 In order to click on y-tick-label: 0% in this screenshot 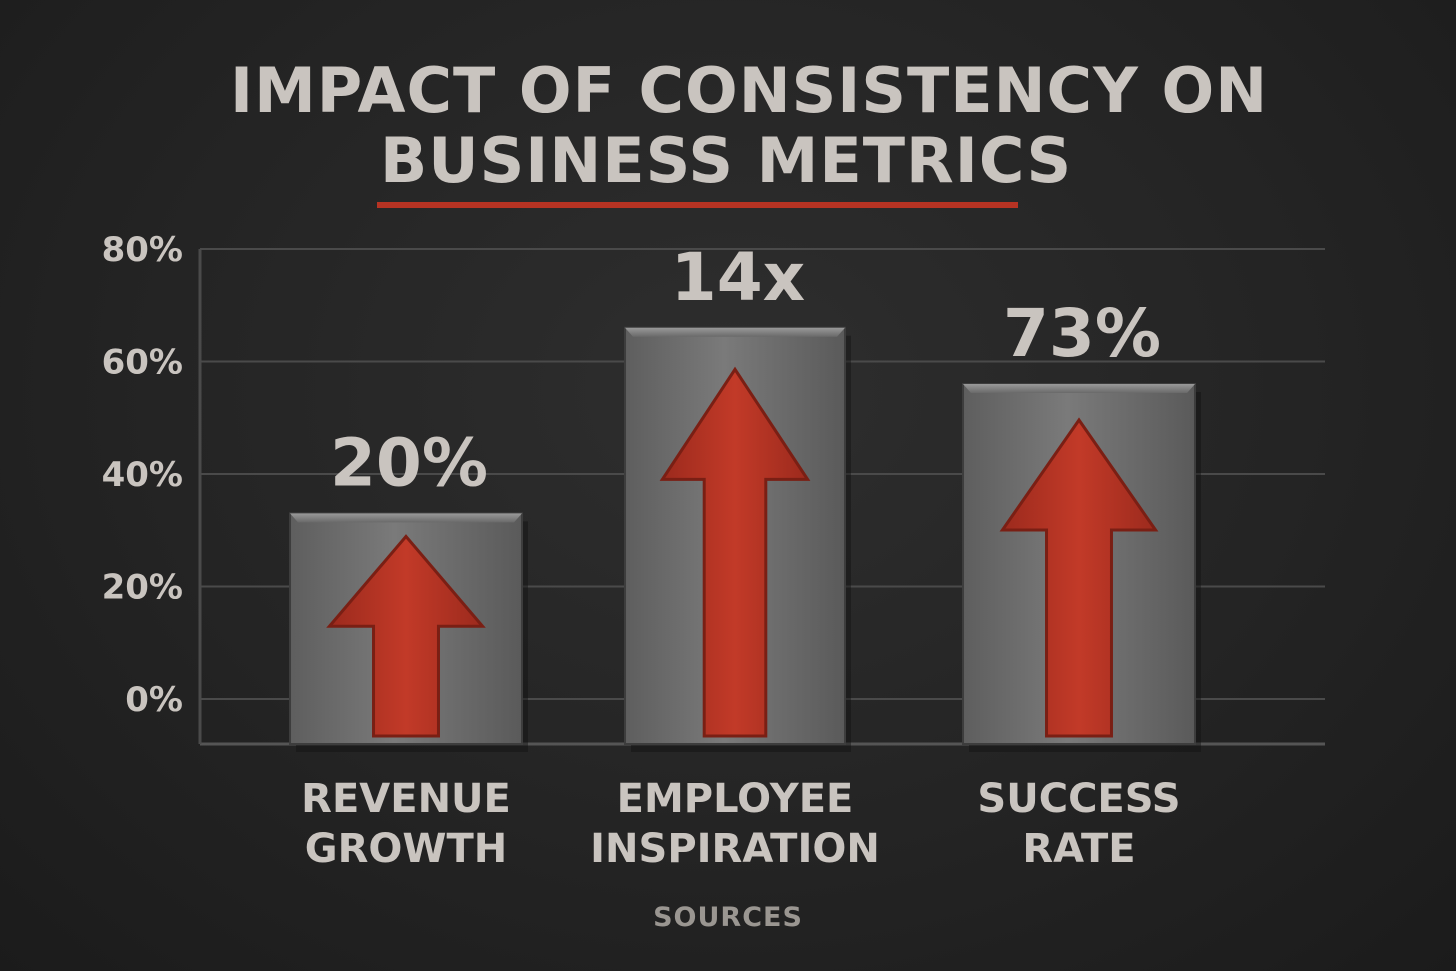, I will do `click(154, 700)`.